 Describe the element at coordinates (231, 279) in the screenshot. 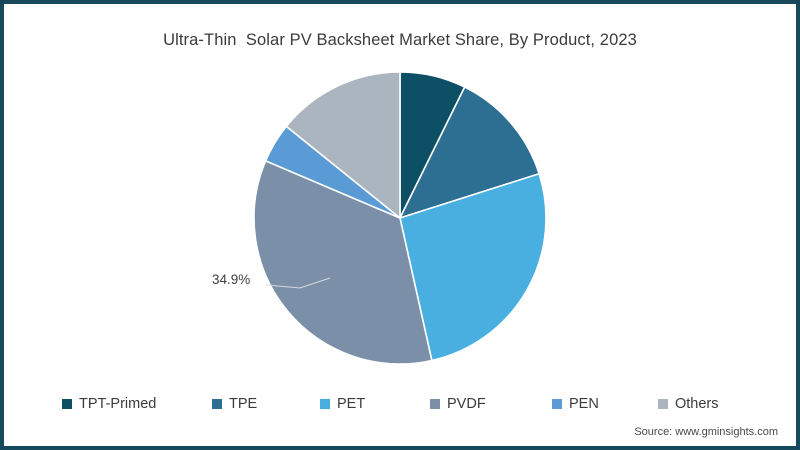

I see `pie-data-label-pvdf: 34.9%` at that location.